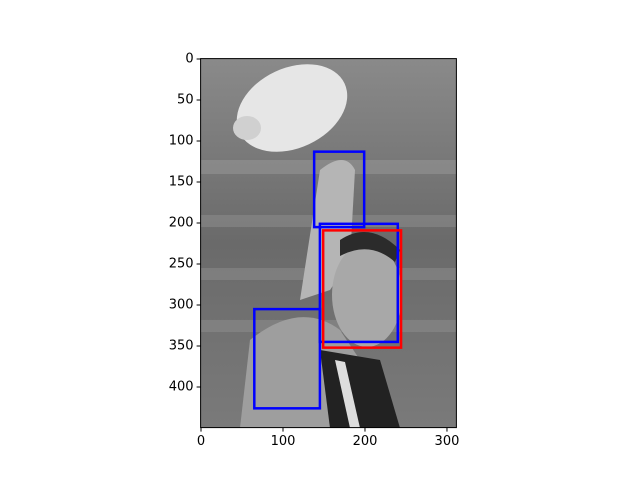 The width and height of the screenshot is (640, 484). What do you see at coordinates (283, 441) in the screenshot?
I see `x-tick-label: 100` at bounding box center [283, 441].